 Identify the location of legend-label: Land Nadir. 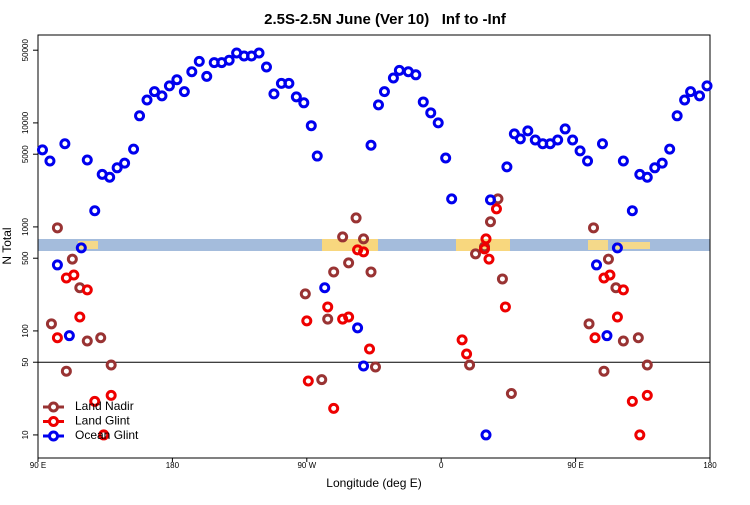
(104, 406).